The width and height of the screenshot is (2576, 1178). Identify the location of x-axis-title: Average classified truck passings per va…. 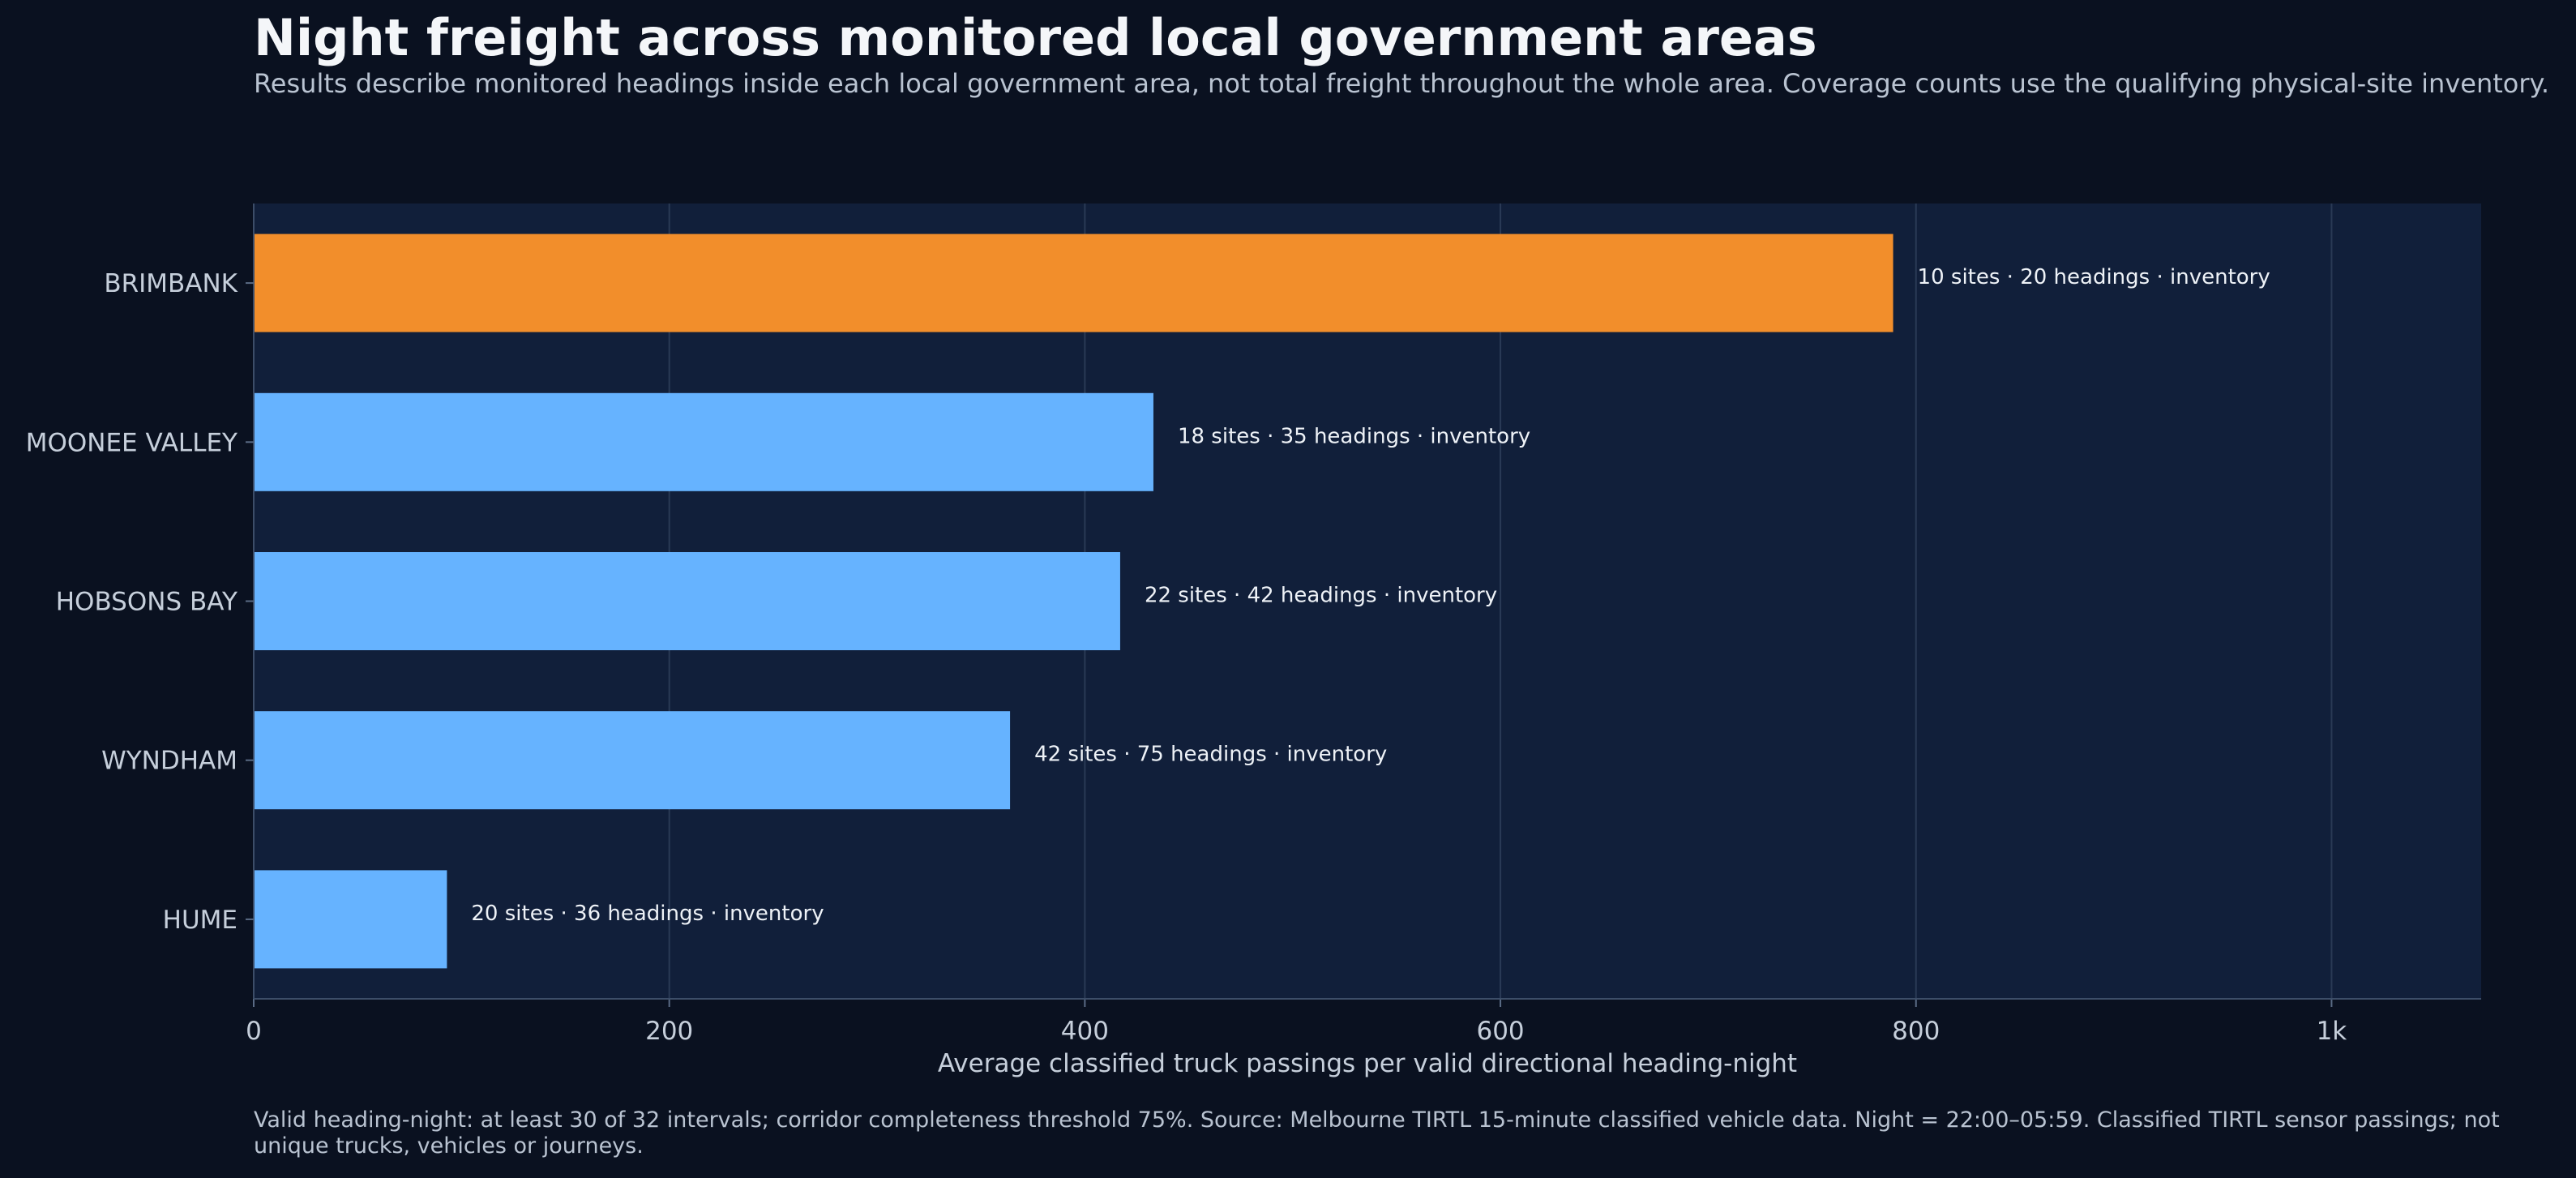
(1367, 1063).